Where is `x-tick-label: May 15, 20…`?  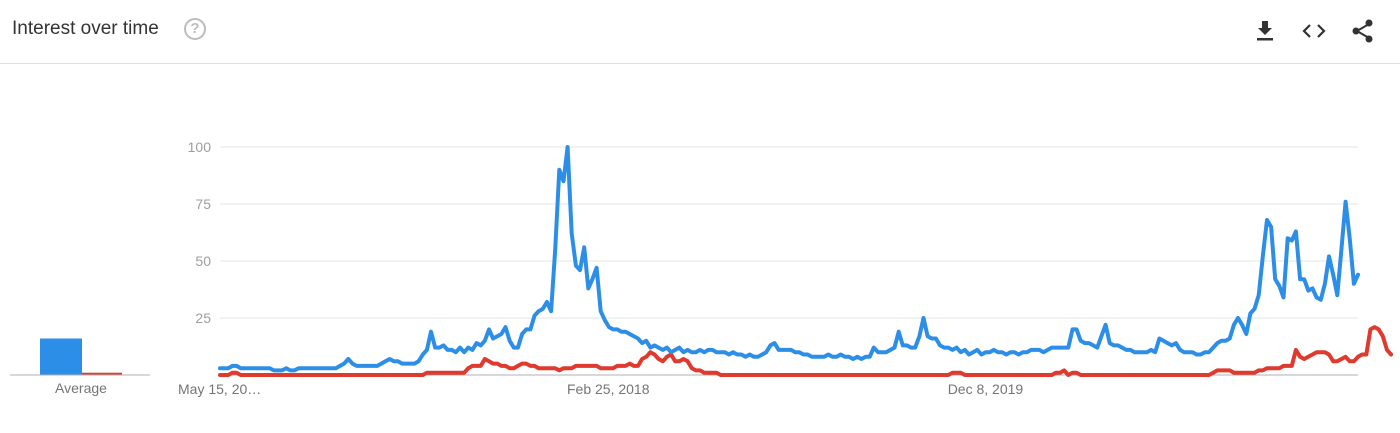 x-tick-label: May 15, 20… is located at coordinates (219, 389).